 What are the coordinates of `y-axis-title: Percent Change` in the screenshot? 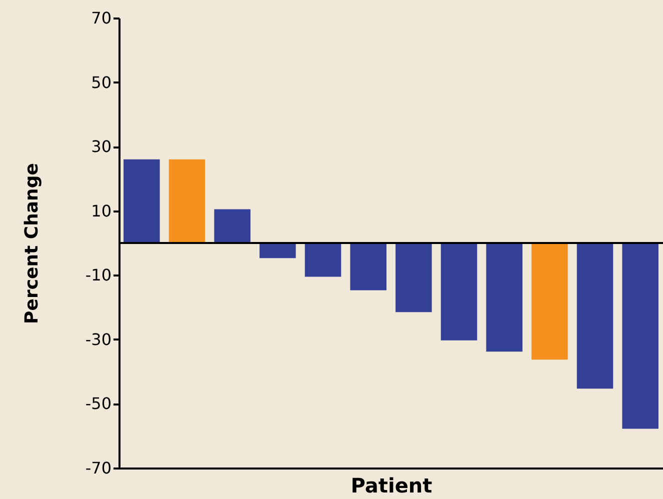 It's located at (31, 243).